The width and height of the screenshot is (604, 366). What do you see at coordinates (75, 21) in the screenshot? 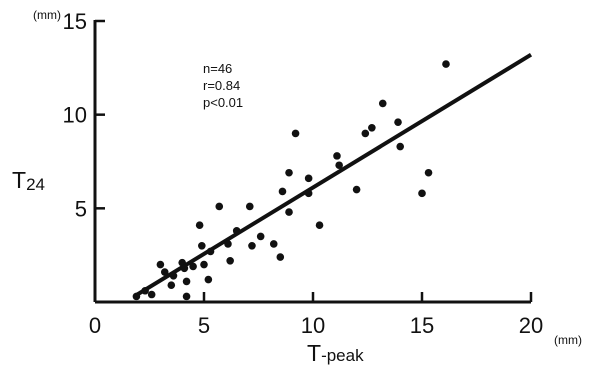
I see `y-tick-label: 15` at bounding box center [75, 21].